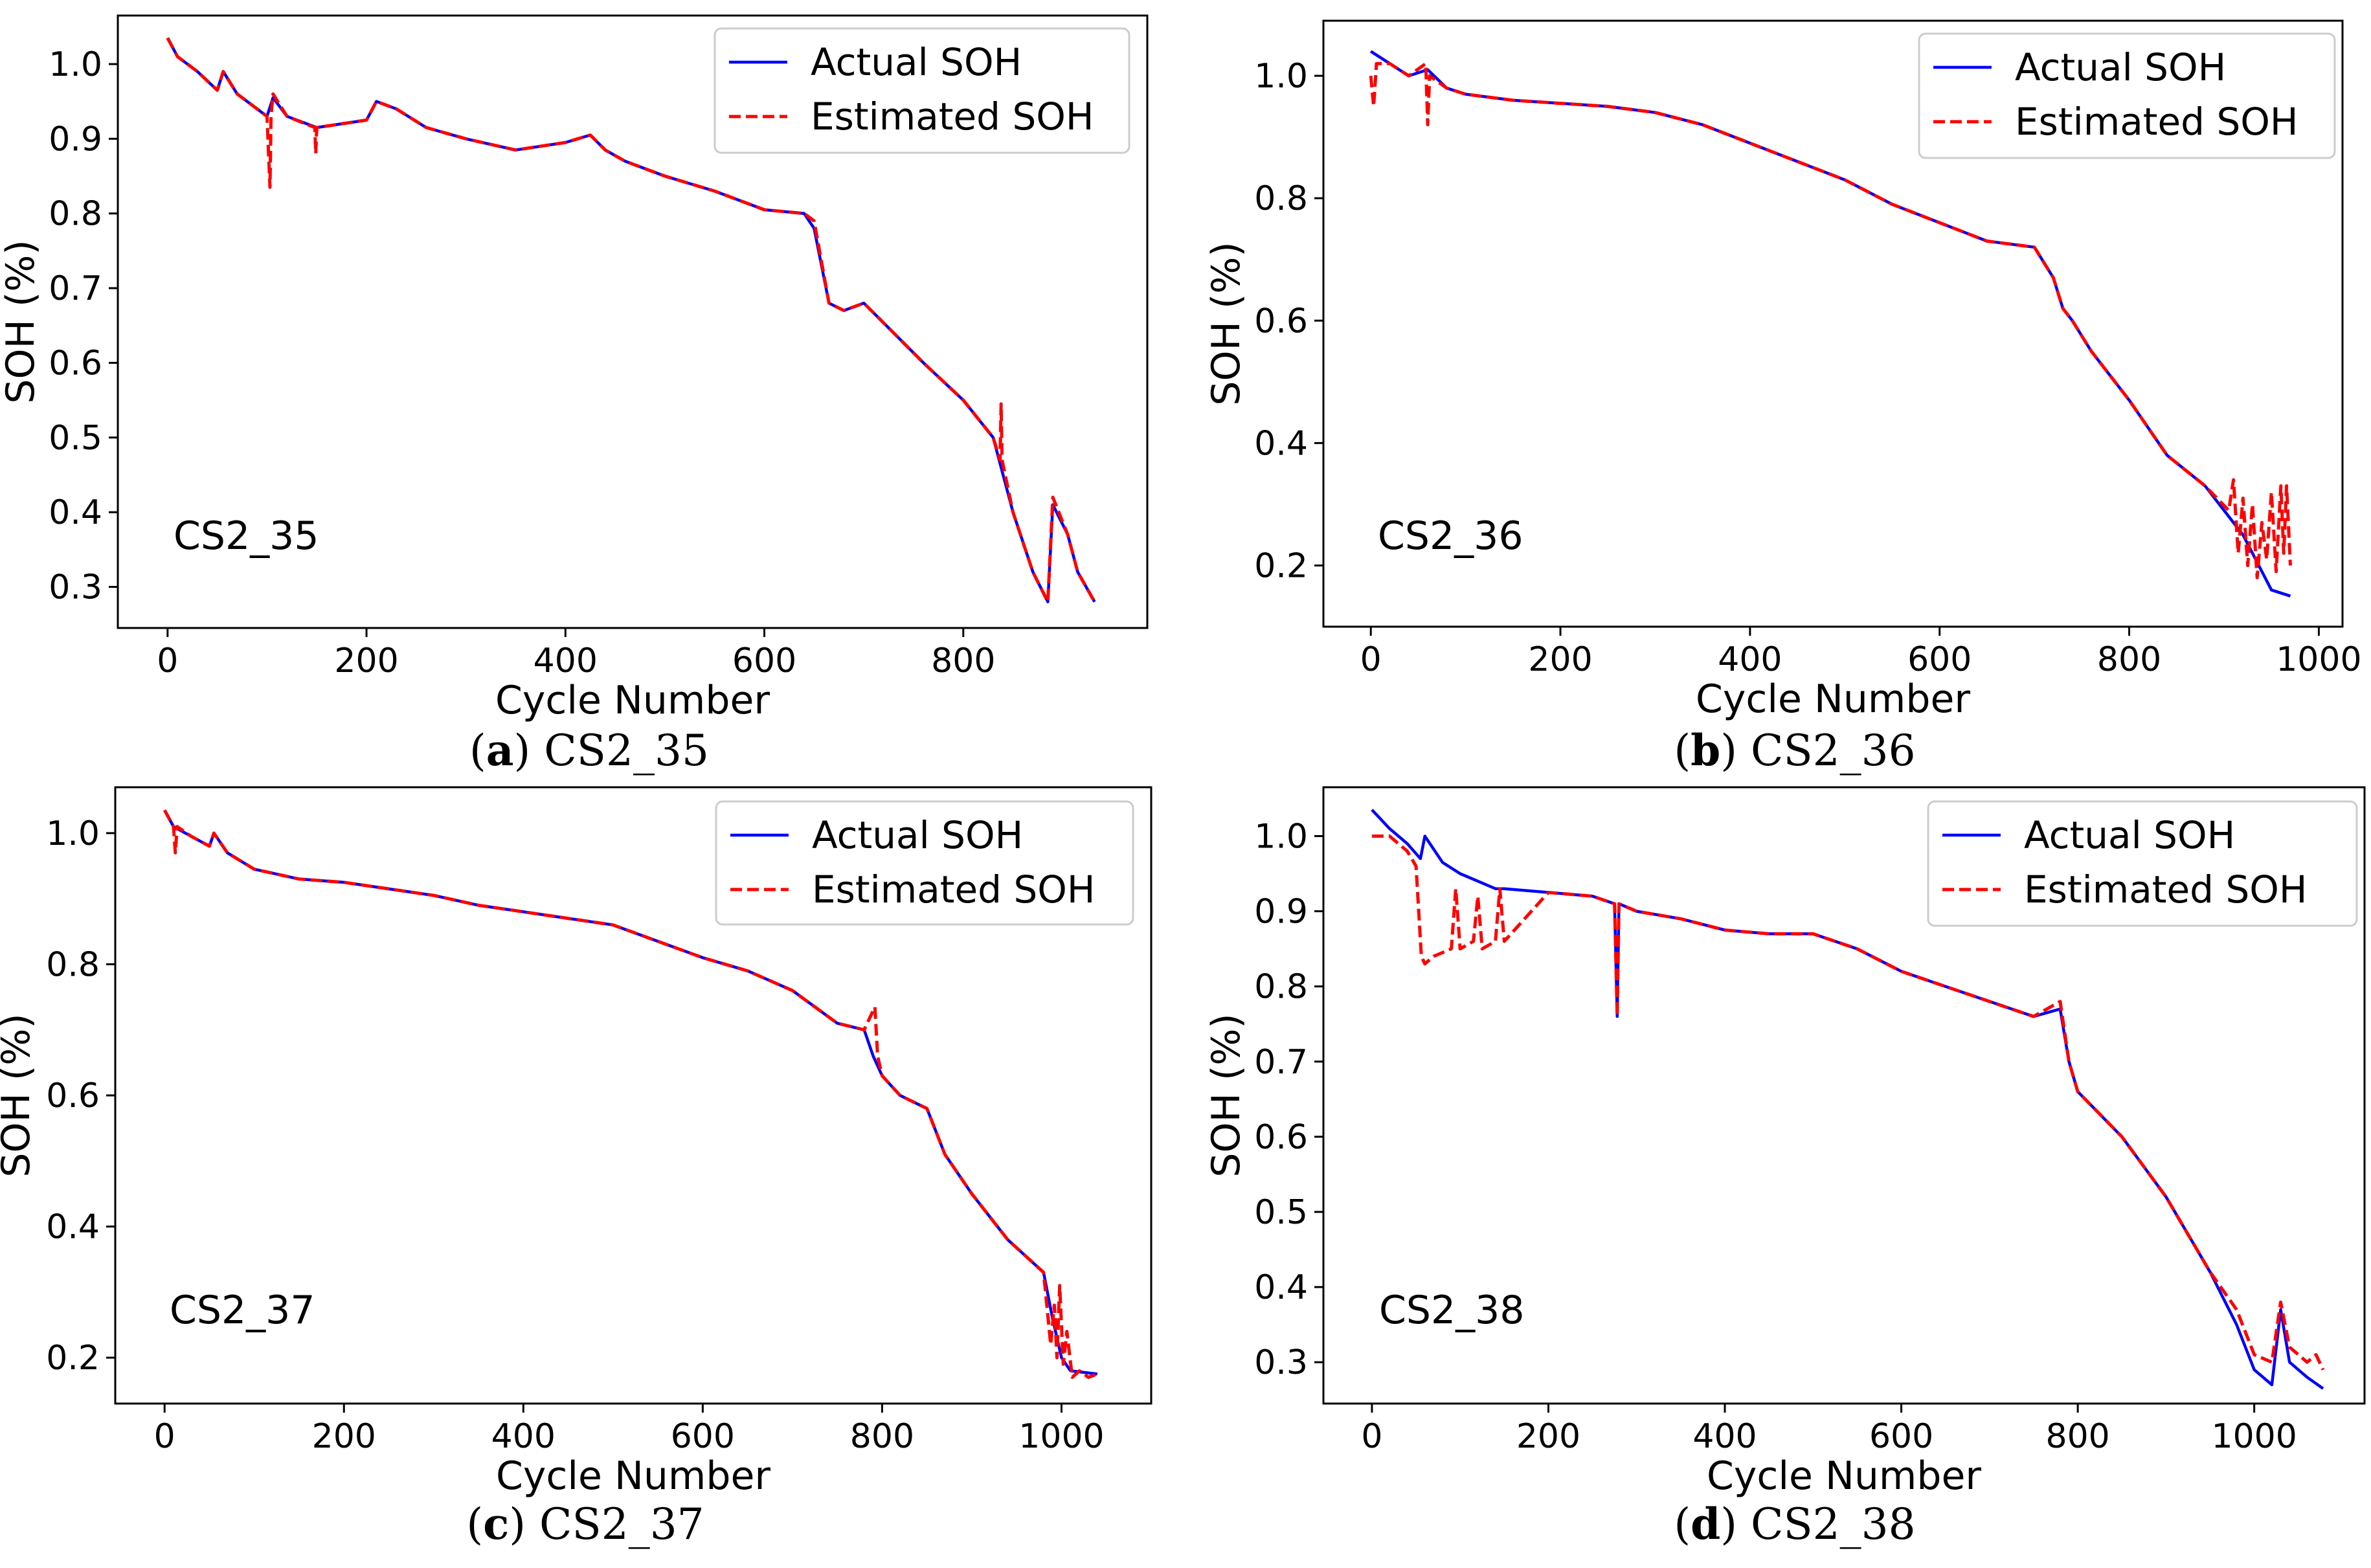 The width and height of the screenshot is (2371, 1568). What do you see at coordinates (75, 139) in the screenshot?
I see `y-tick-label: 0.9` at bounding box center [75, 139].